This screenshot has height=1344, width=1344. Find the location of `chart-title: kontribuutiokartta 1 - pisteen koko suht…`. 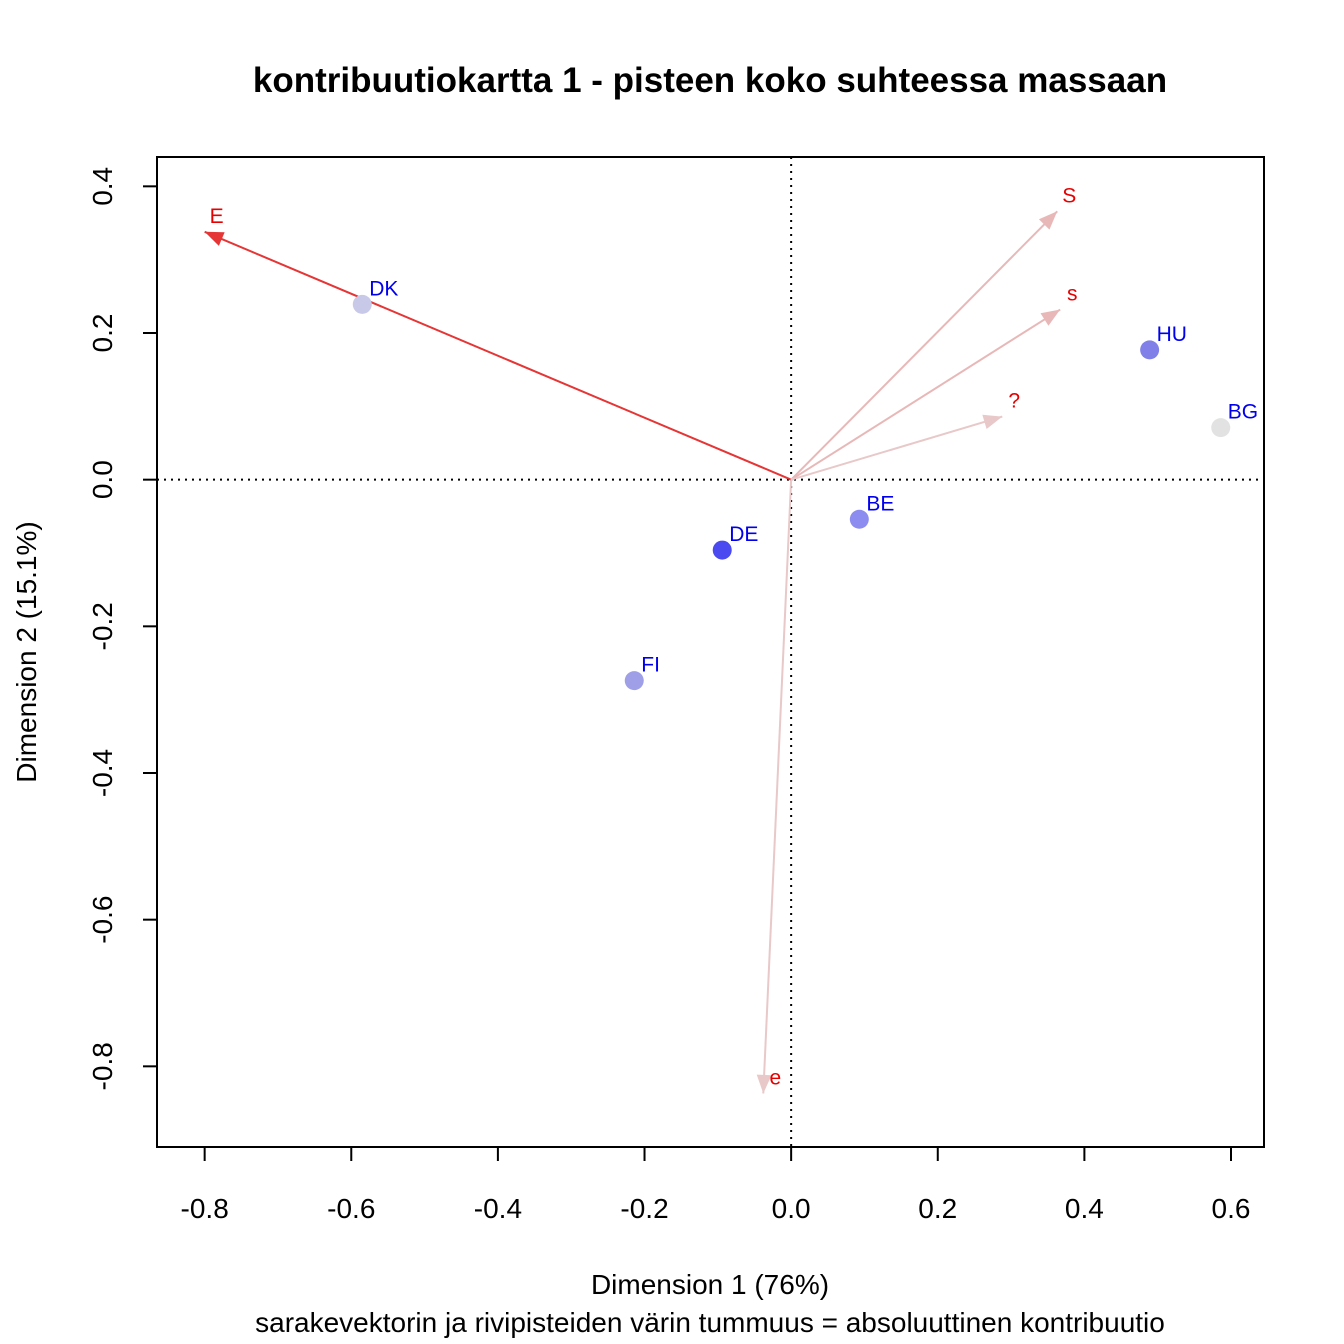

chart-title: kontribuutiokartta 1 - pisteen koko suht… is located at coordinates (710, 80).